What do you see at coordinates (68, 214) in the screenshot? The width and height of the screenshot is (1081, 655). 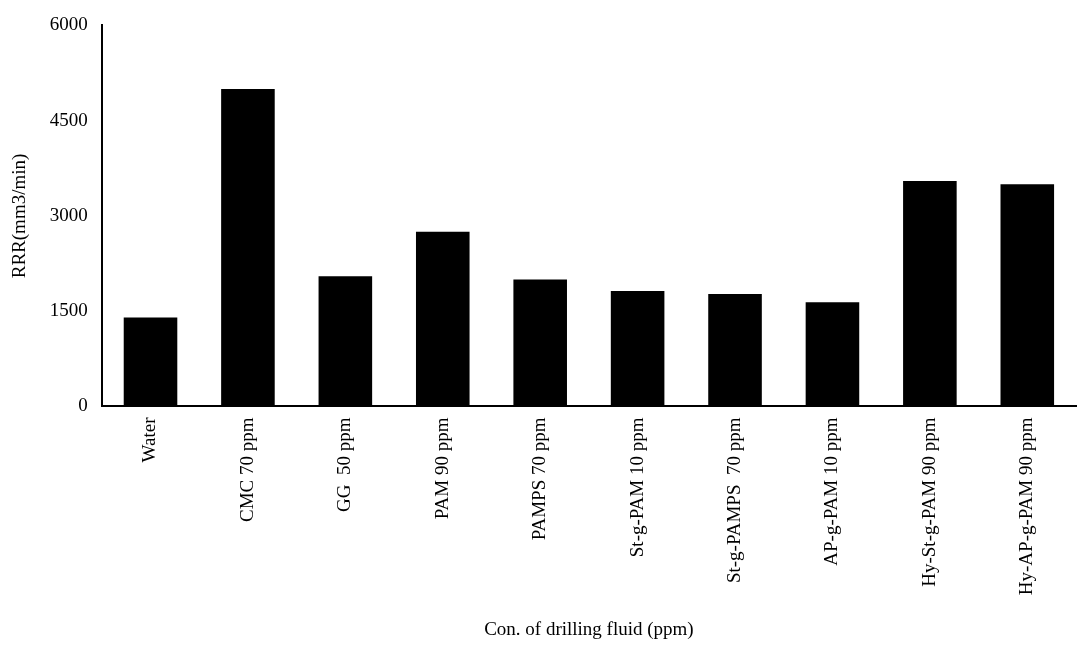 I see `y-tick-label: 3000` at bounding box center [68, 214].